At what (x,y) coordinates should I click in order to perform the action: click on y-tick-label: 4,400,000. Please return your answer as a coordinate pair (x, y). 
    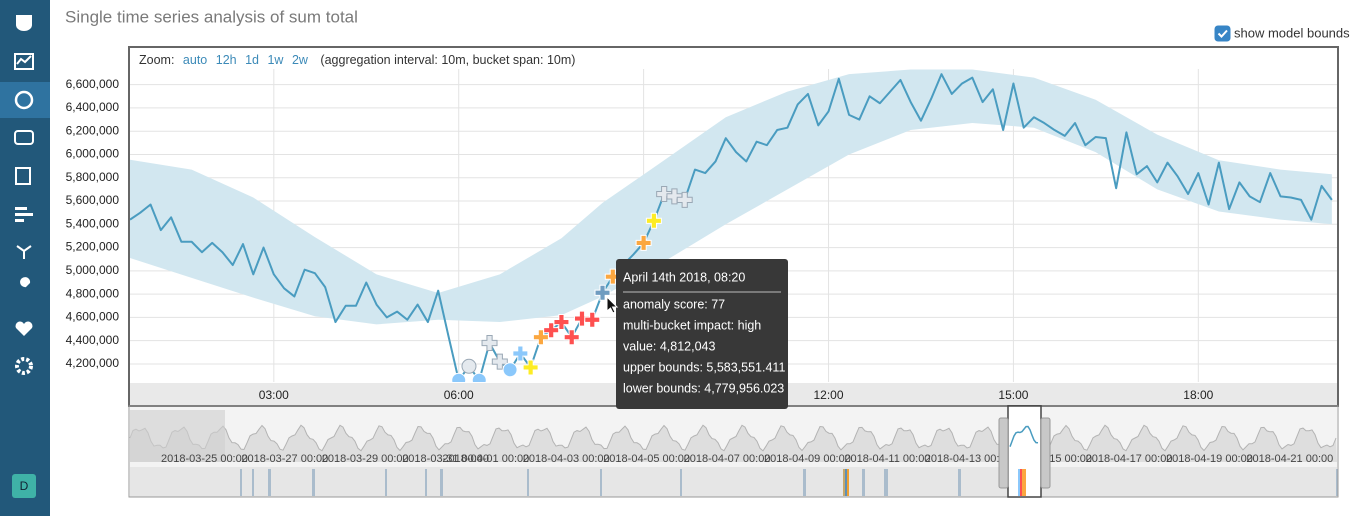
    Looking at the image, I should click on (93, 340).